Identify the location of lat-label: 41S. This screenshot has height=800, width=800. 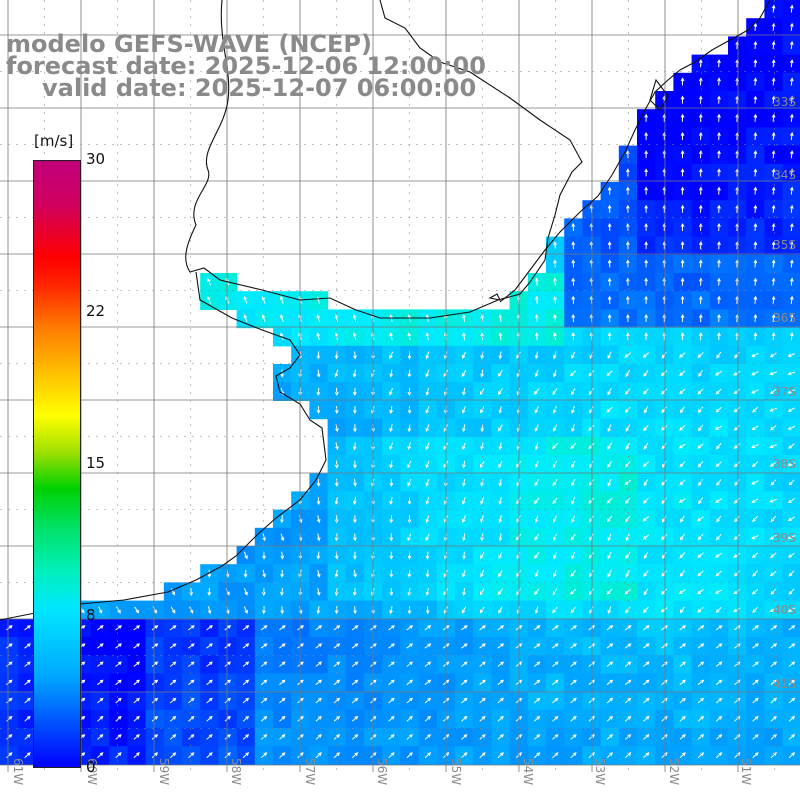
(784, 684).